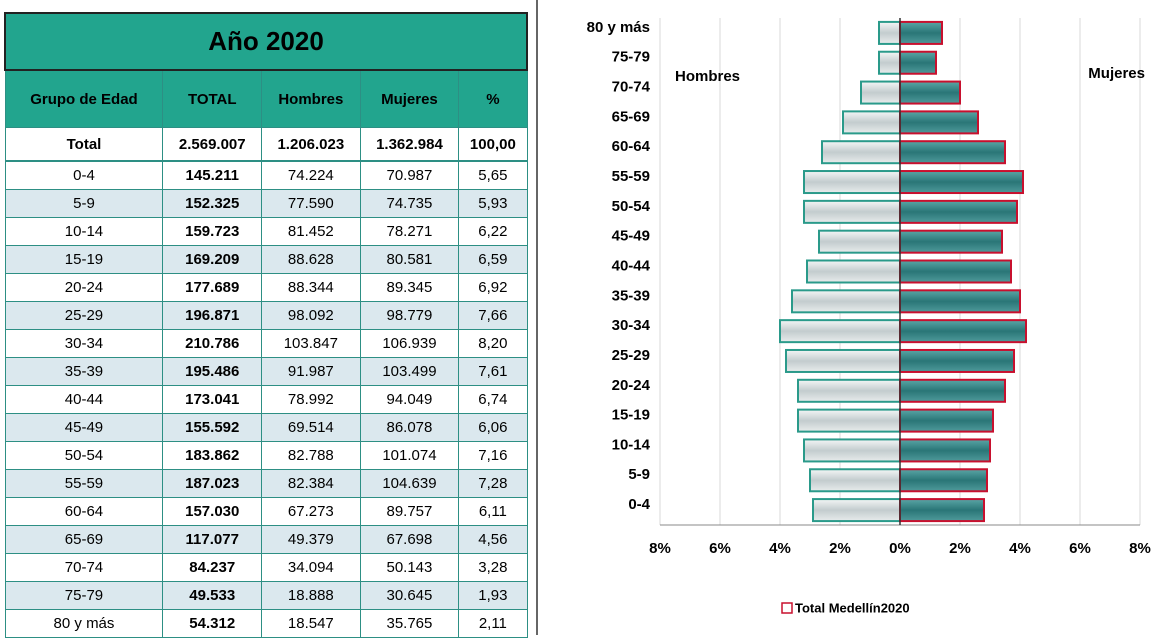 Image resolution: width=1155 pixels, height=638 pixels. I want to click on table-row: 70-74 84.237 34.094 50.143 3,28, so click(266, 567).